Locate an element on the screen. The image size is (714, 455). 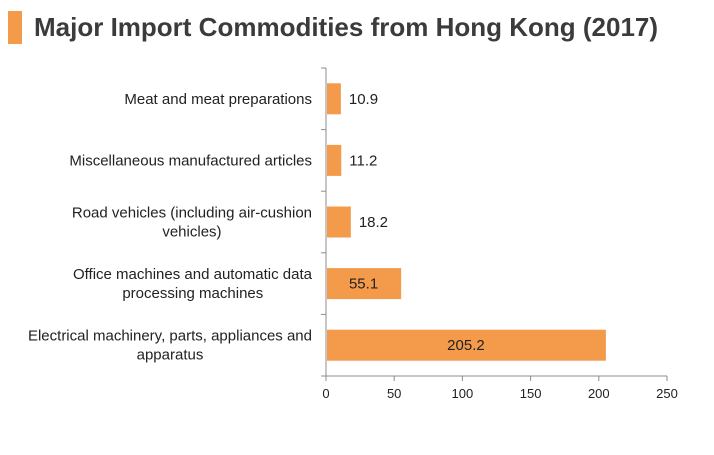
data-label: 55.1 is located at coordinates (363, 284).